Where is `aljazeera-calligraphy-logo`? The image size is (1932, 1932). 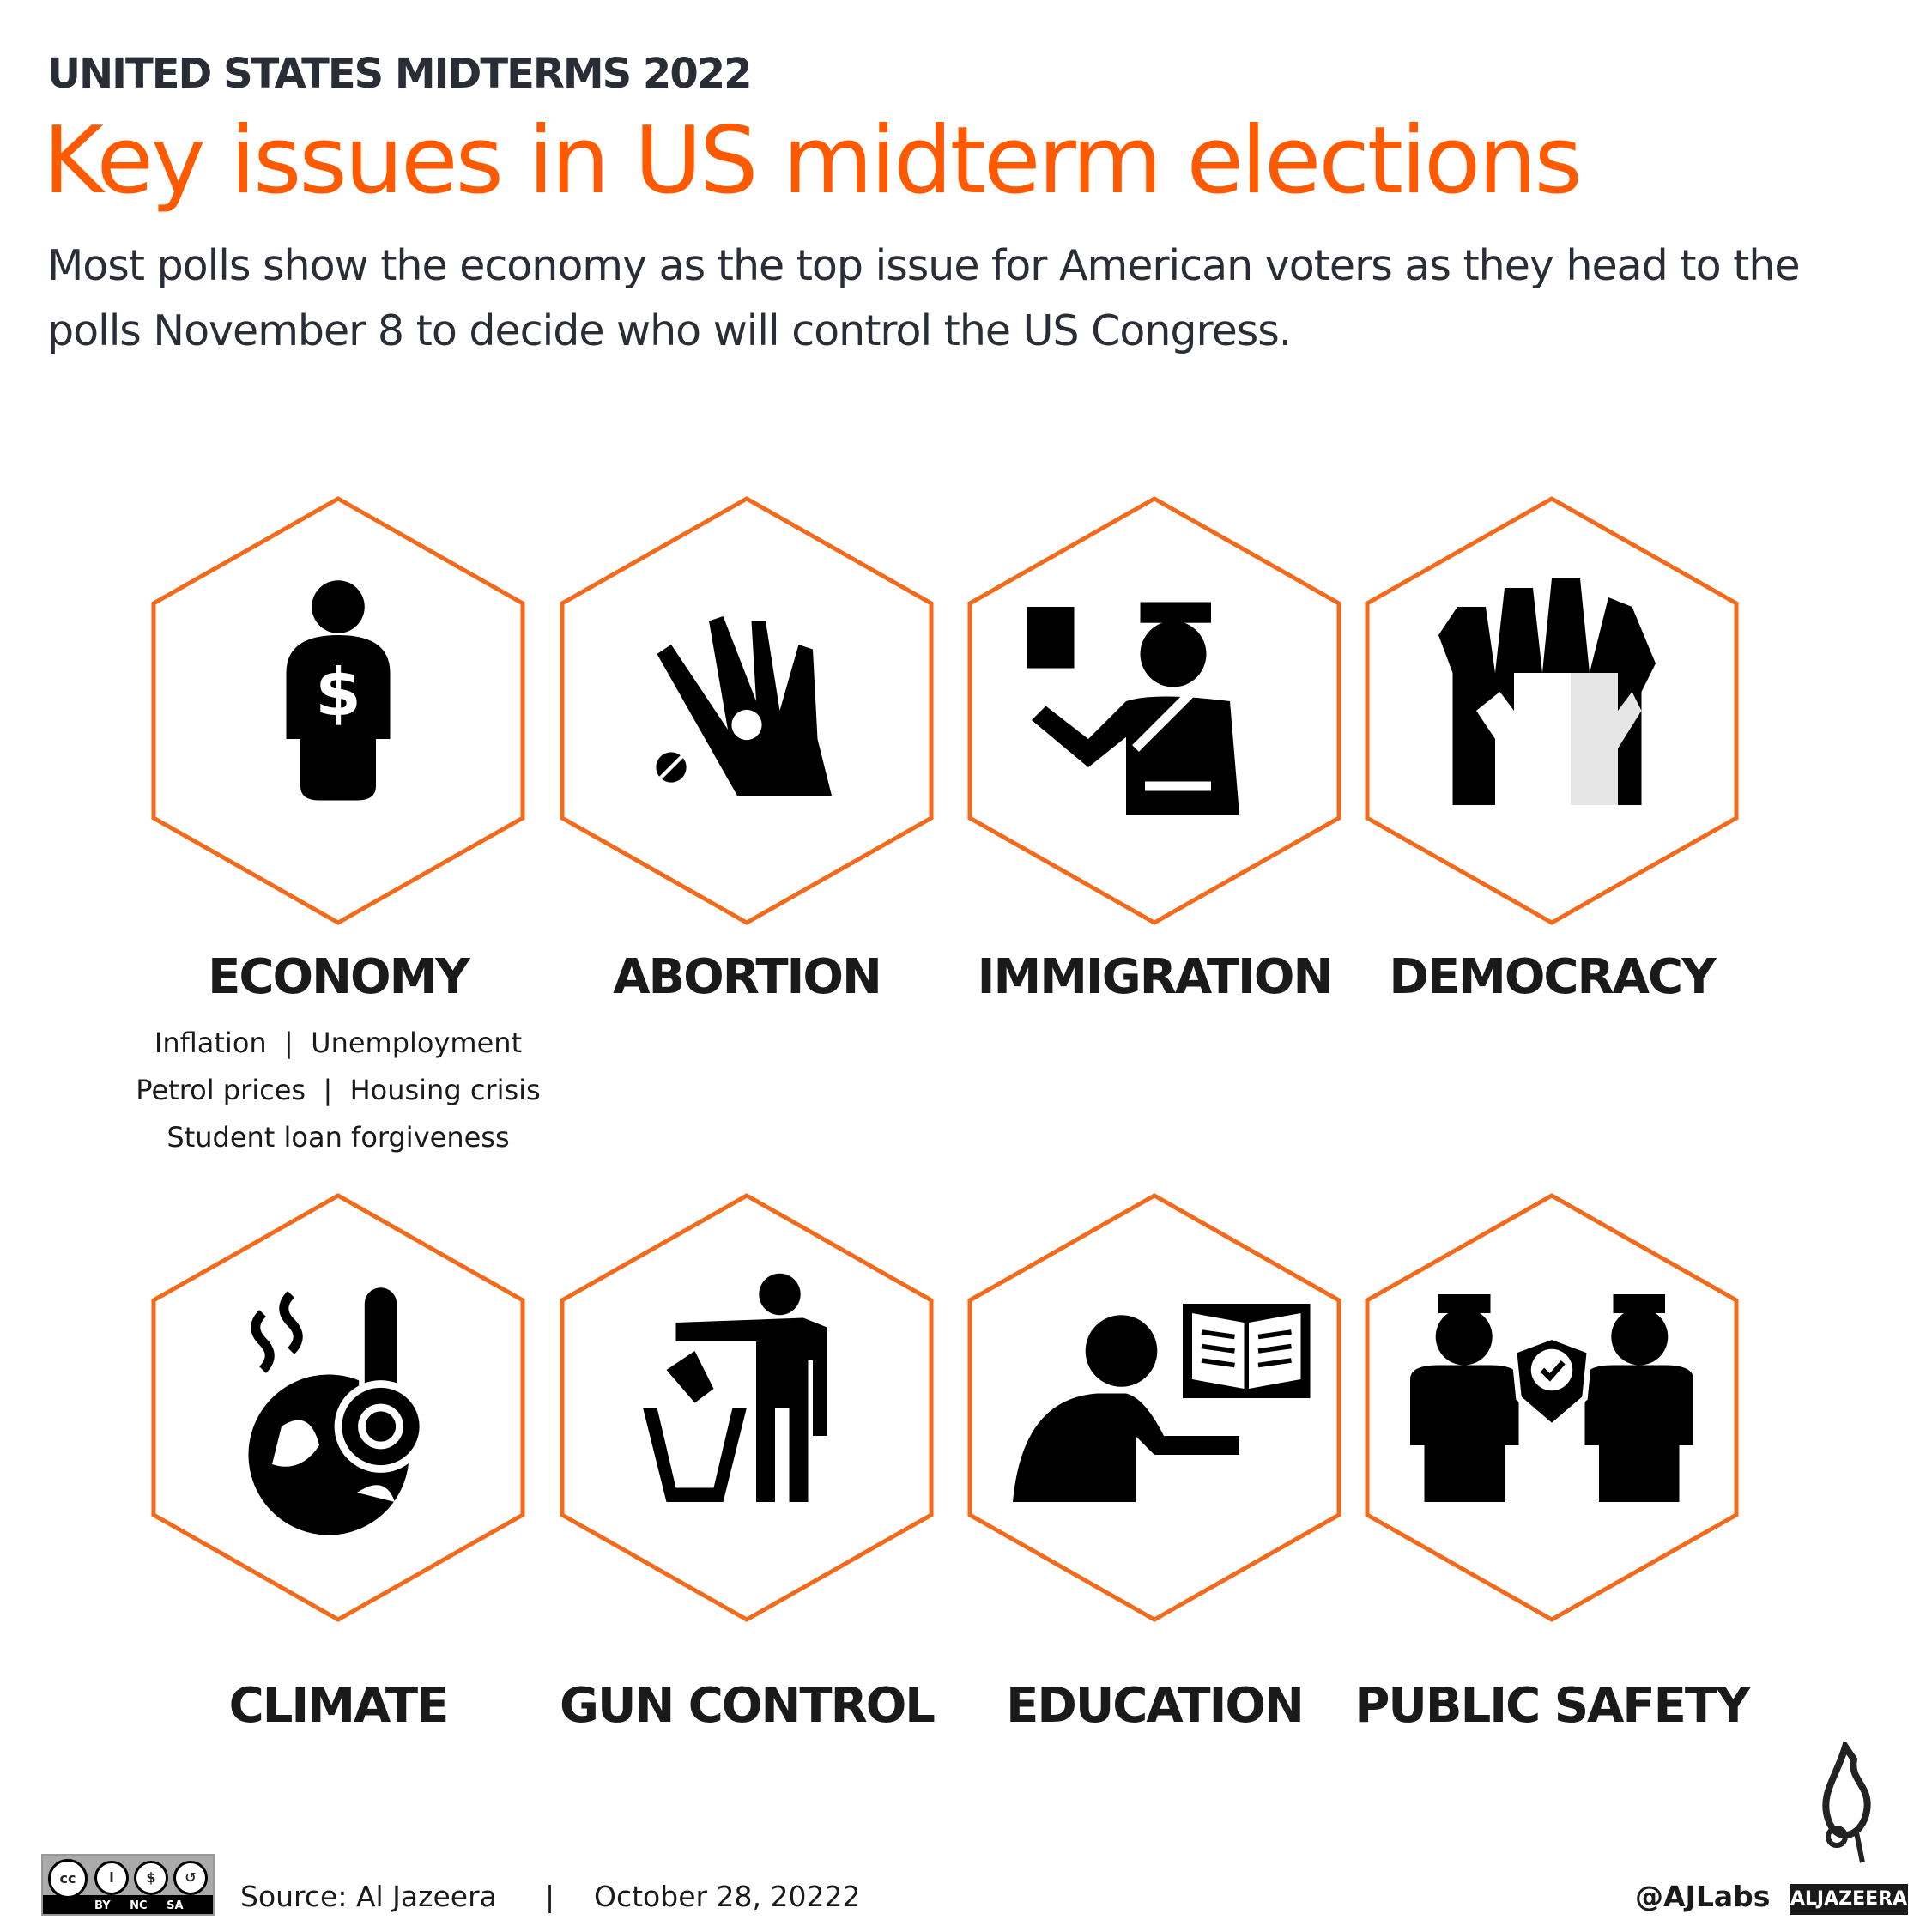 aljazeera-calligraphy-logo is located at coordinates (1846, 1802).